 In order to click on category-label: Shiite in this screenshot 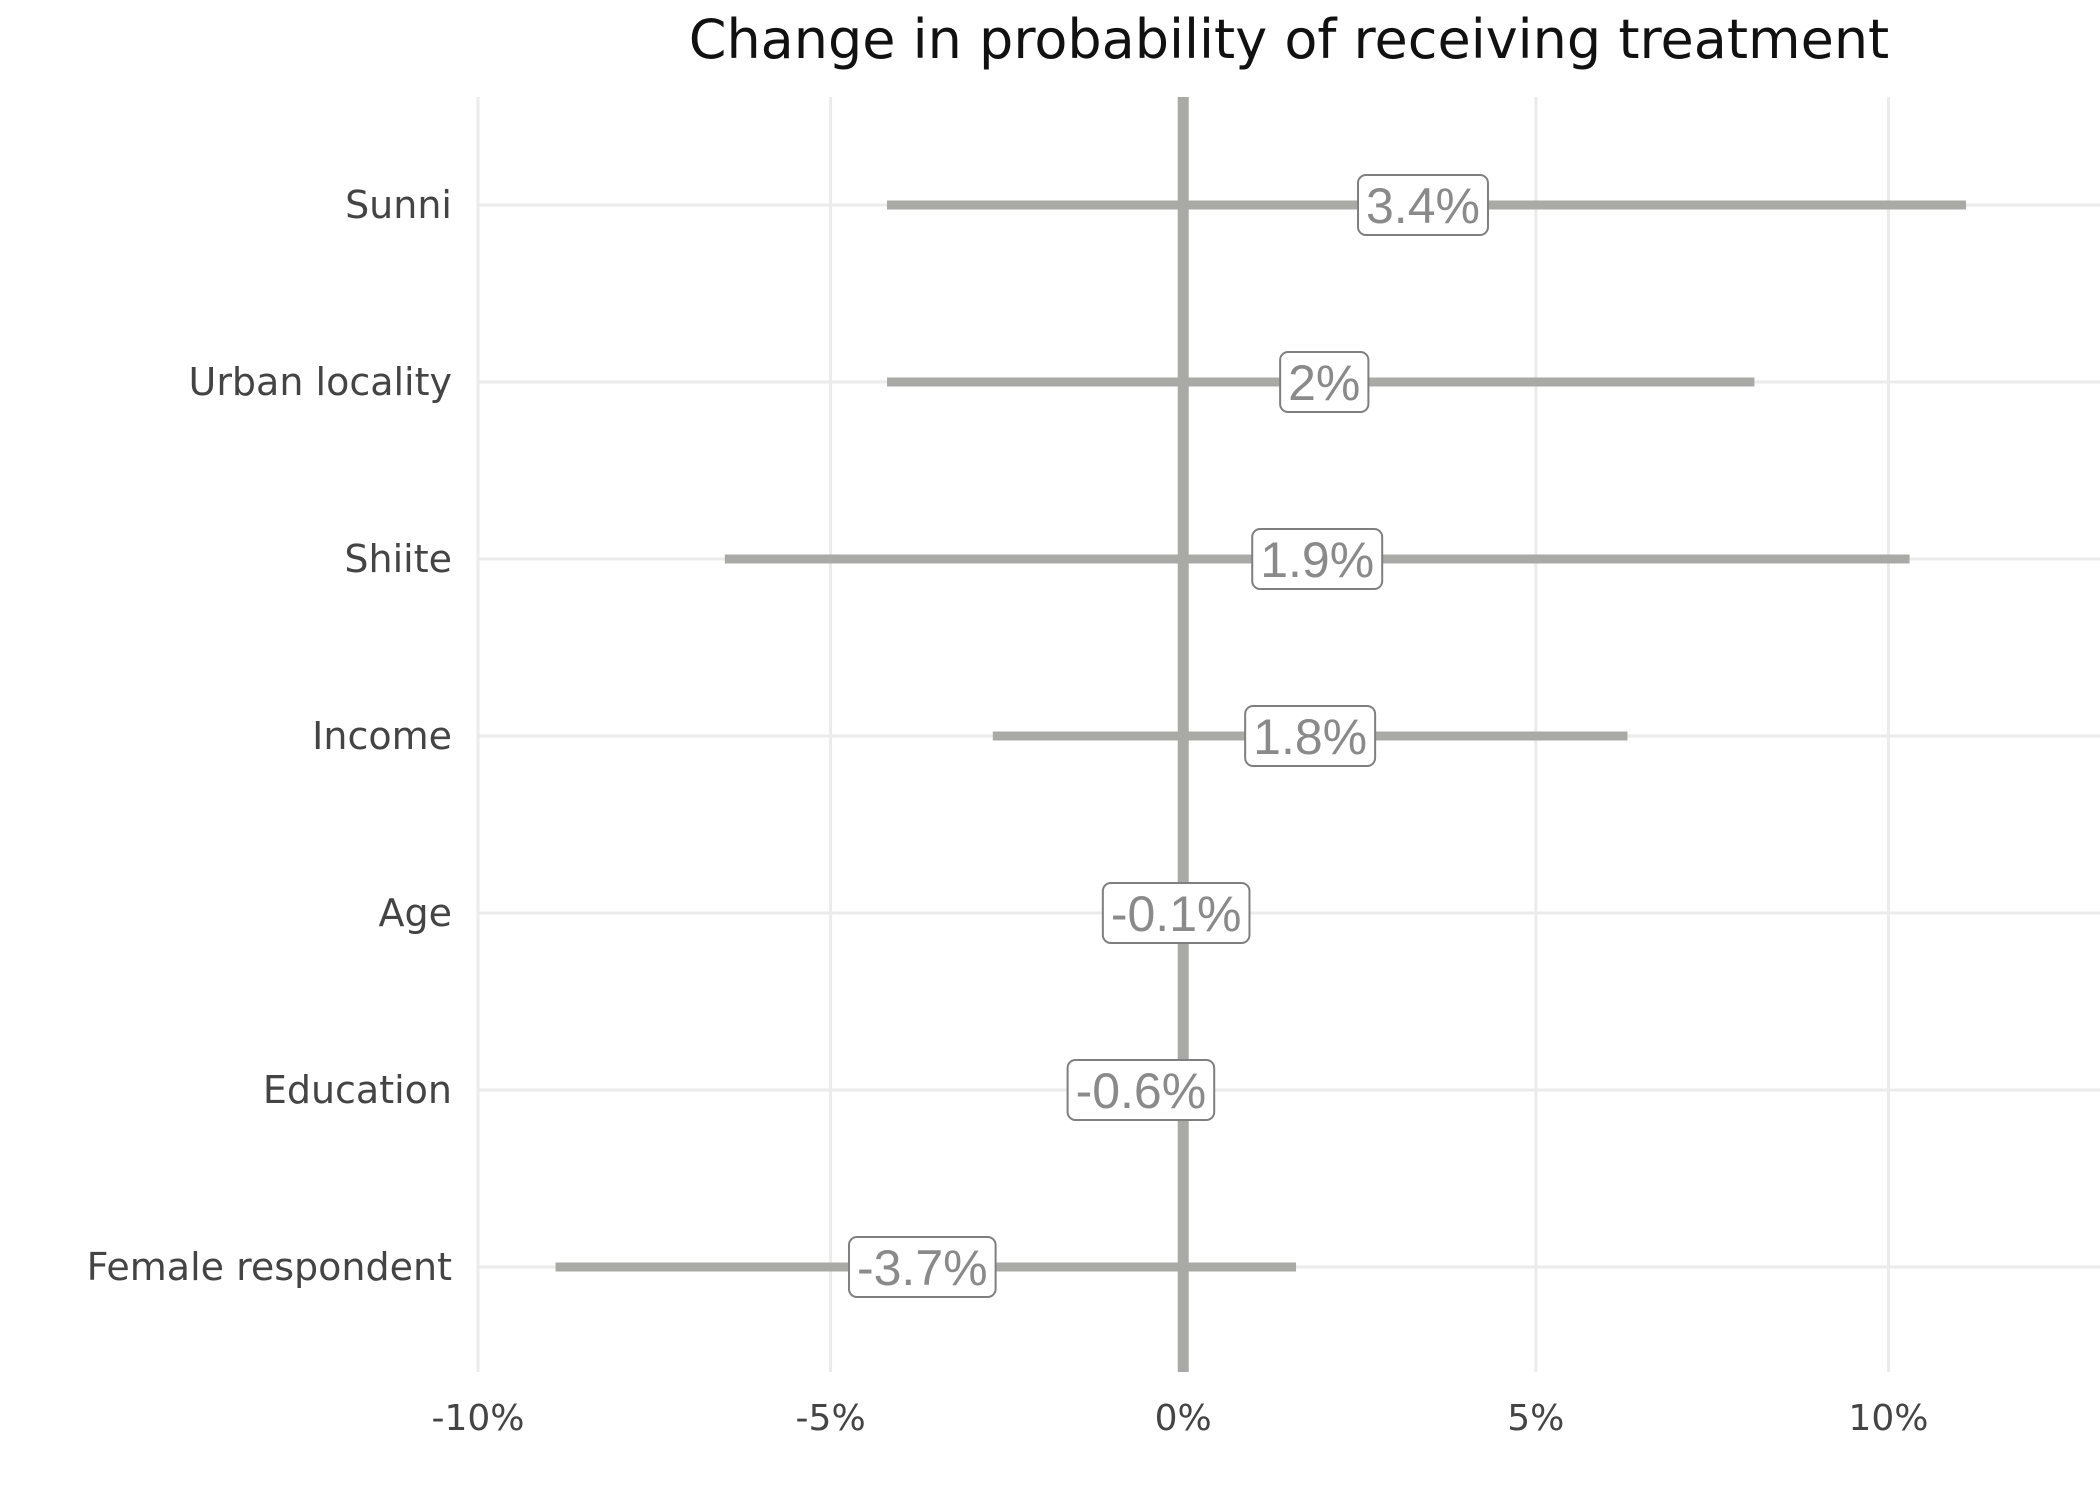, I will do `click(398, 559)`.